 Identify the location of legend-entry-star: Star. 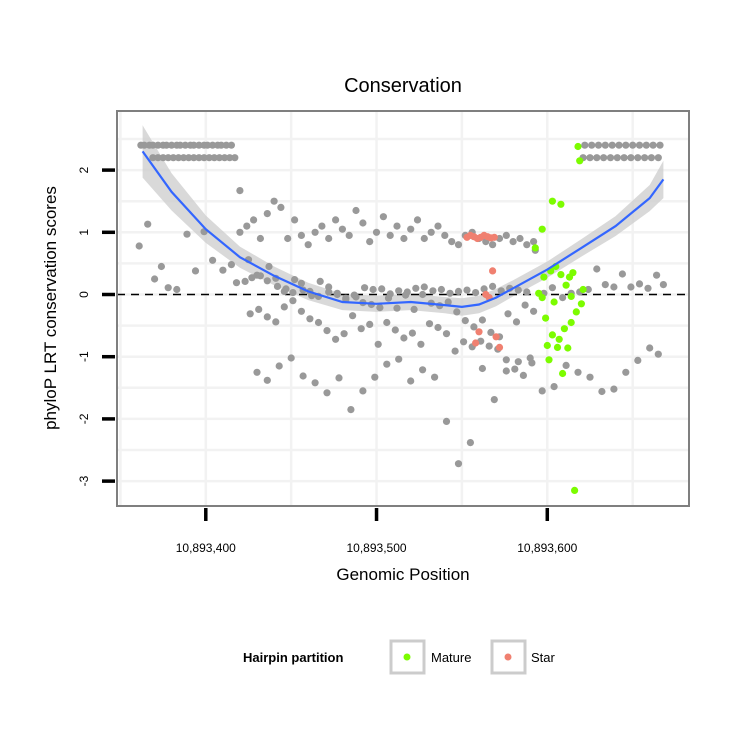
(523, 657).